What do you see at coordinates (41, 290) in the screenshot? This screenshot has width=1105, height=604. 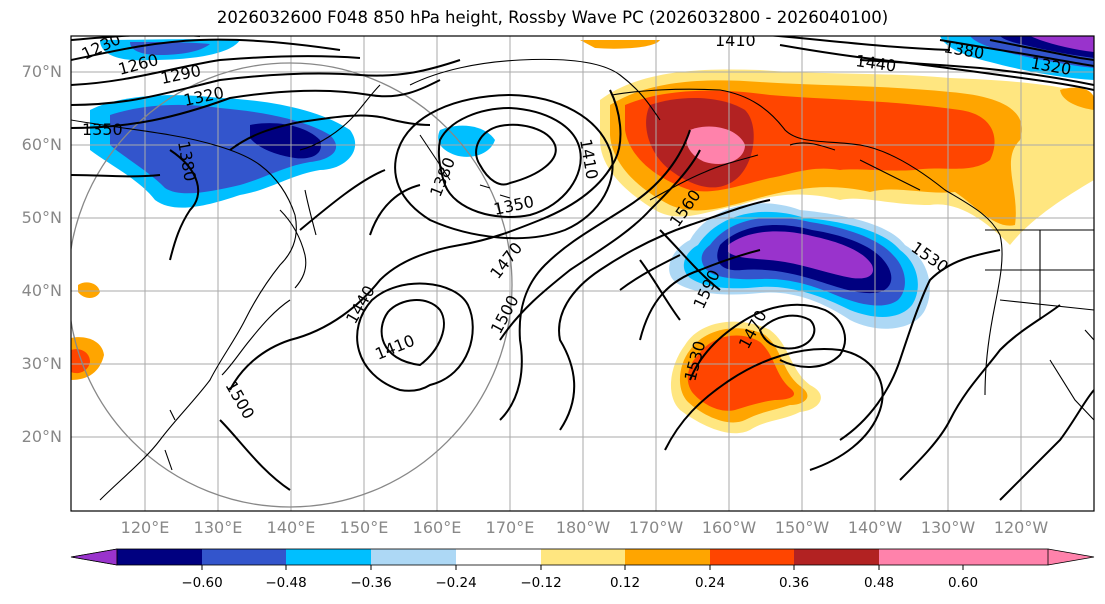 I see `lat-label-40: 40°N` at bounding box center [41, 290].